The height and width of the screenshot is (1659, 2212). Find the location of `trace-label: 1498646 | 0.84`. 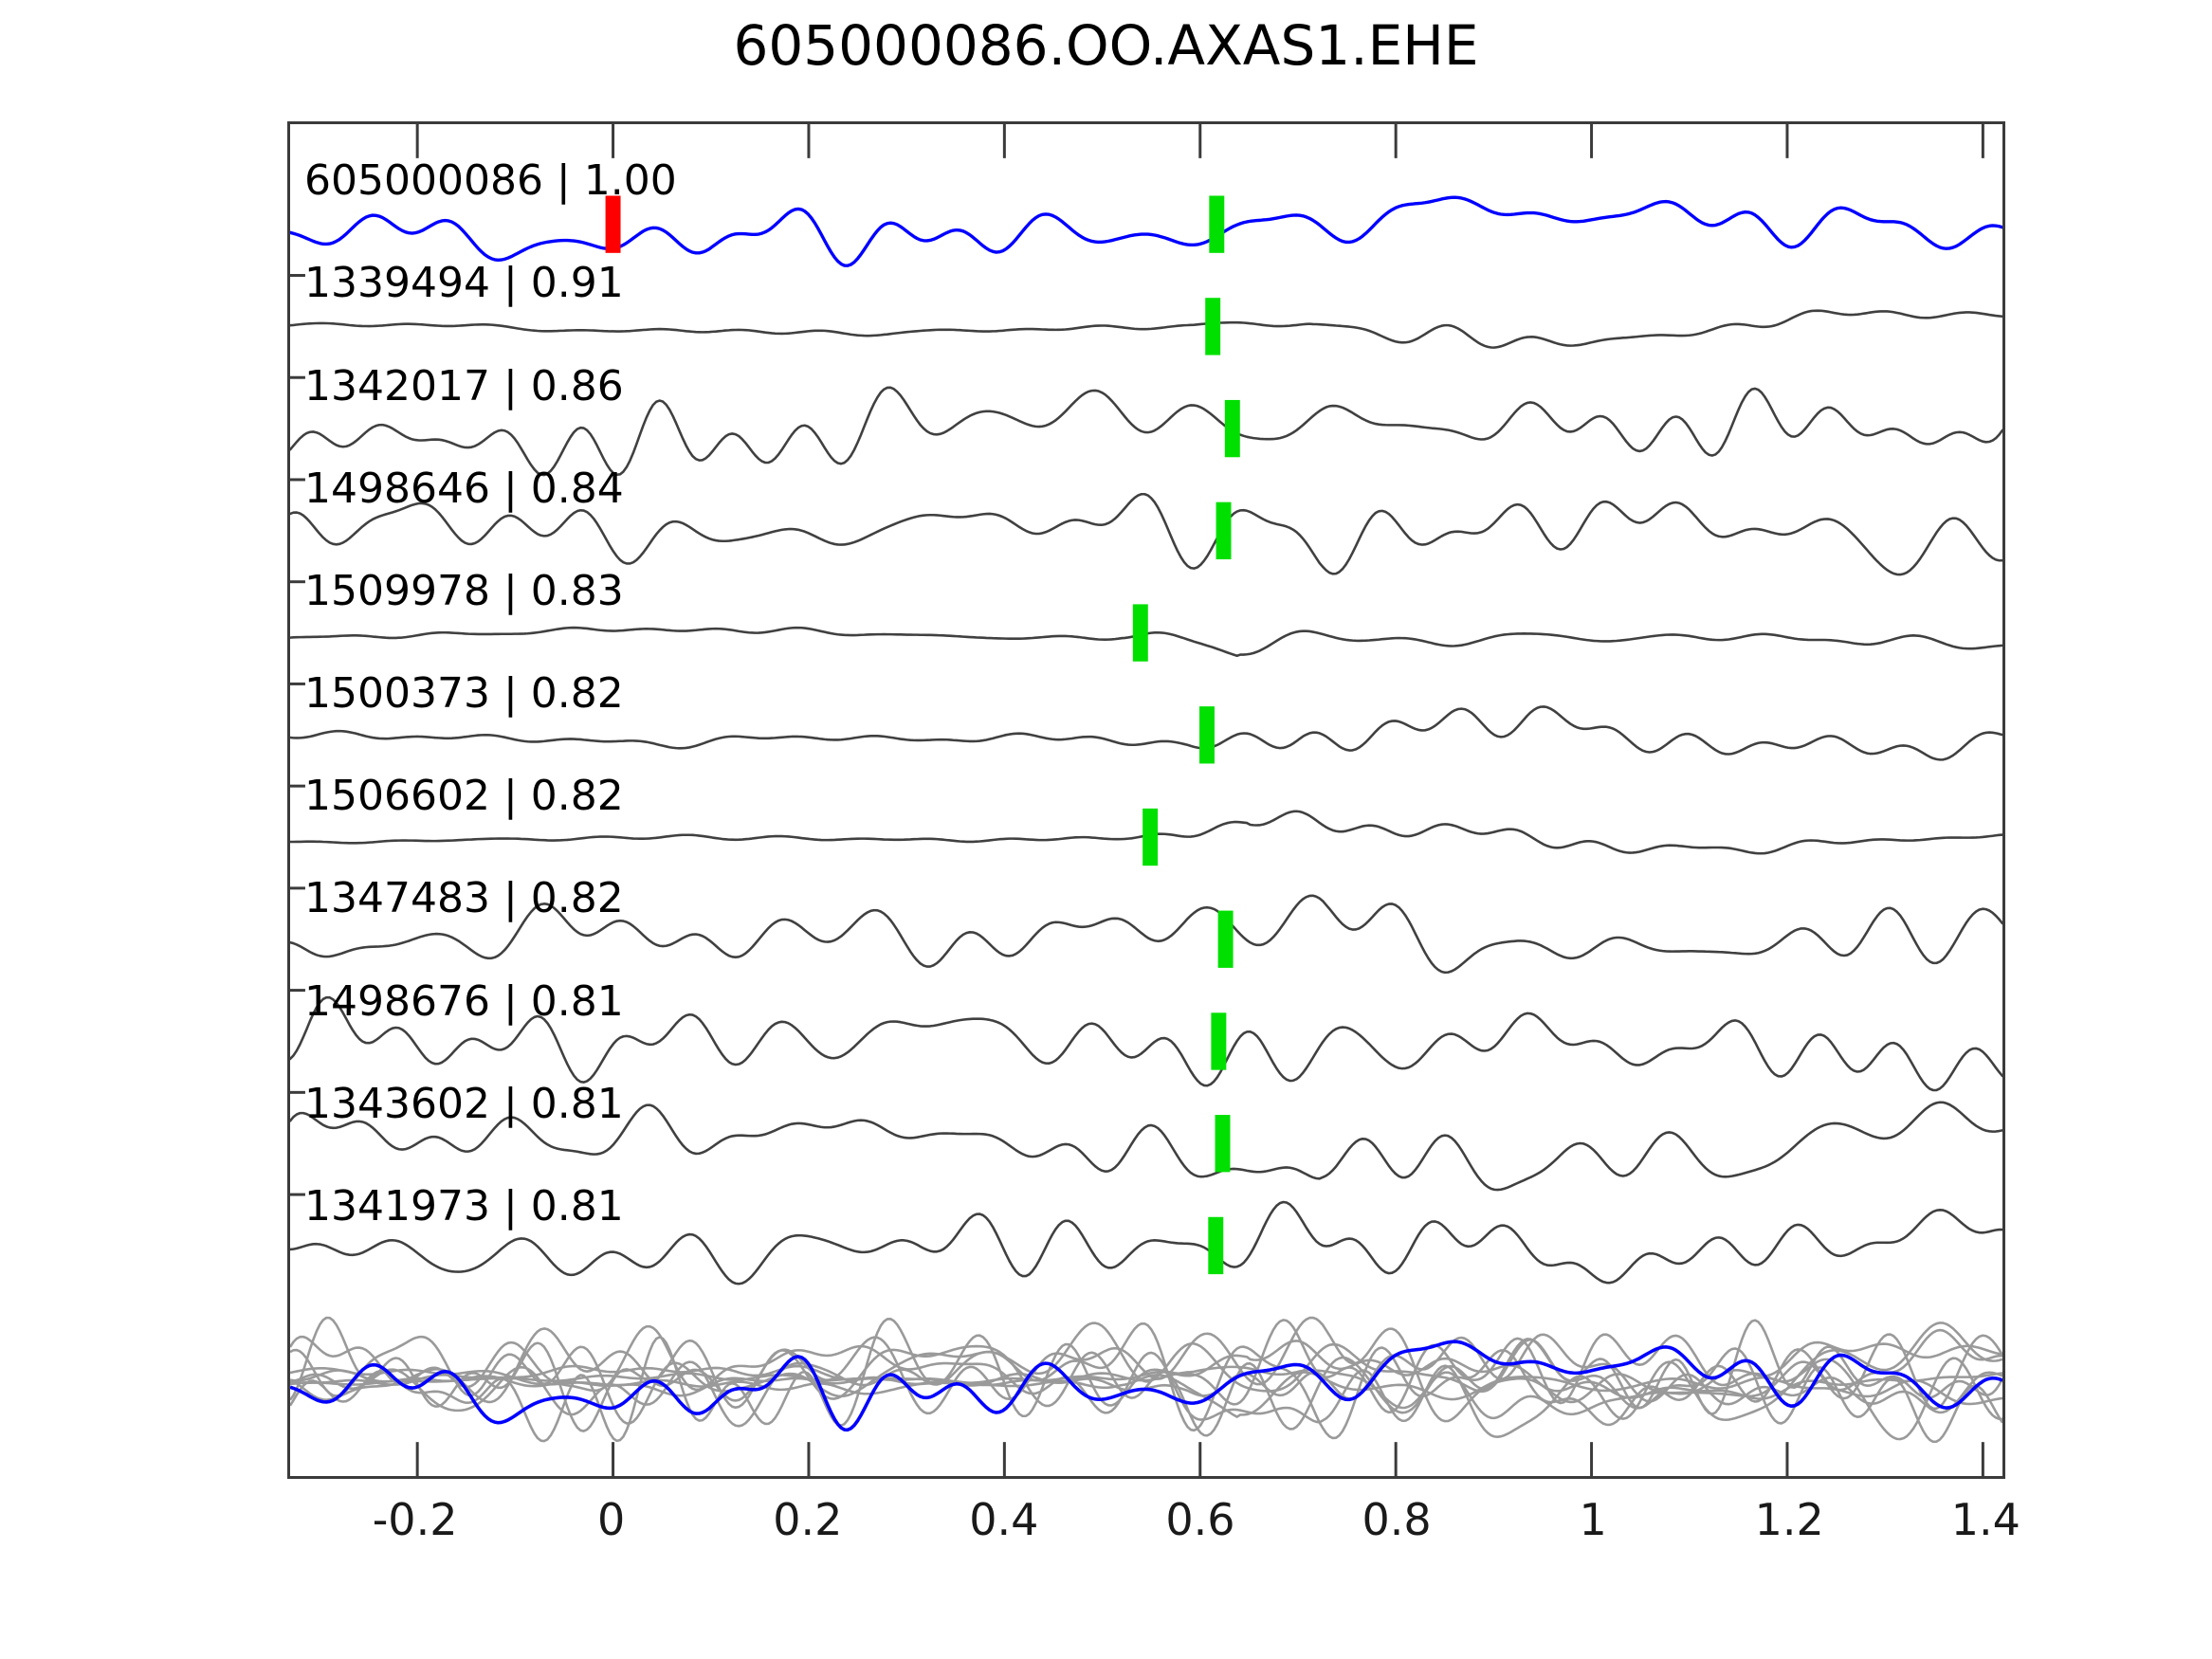

trace-label: 1498646 | 0.84 is located at coordinates (464, 488).